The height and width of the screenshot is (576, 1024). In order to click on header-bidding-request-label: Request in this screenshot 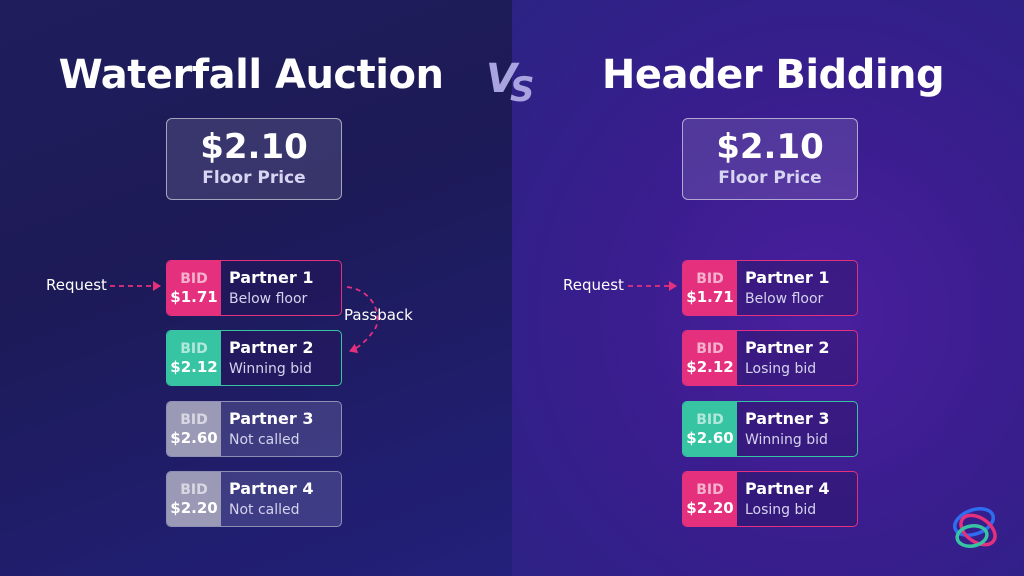, I will do `click(593, 285)`.